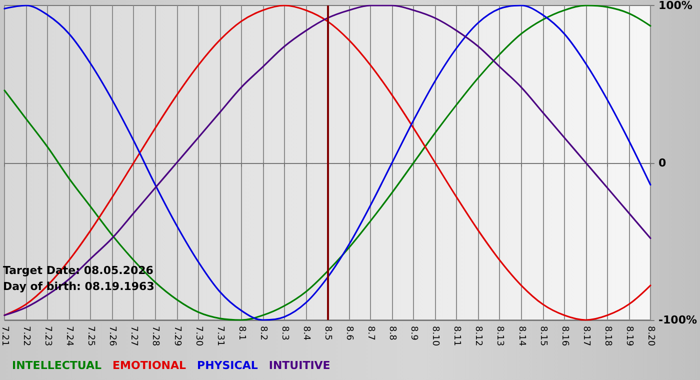 The height and width of the screenshot is (380, 700). Describe the element at coordinates (585, 336) in the screenshot. I see `x-tick-label: 8.17` at that location.